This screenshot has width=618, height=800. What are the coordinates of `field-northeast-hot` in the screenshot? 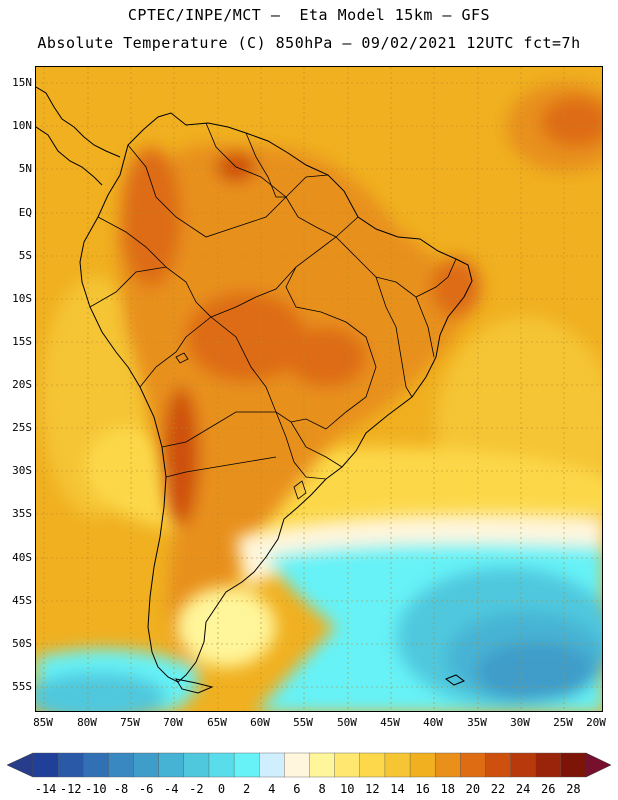 It's located at (571, 122).